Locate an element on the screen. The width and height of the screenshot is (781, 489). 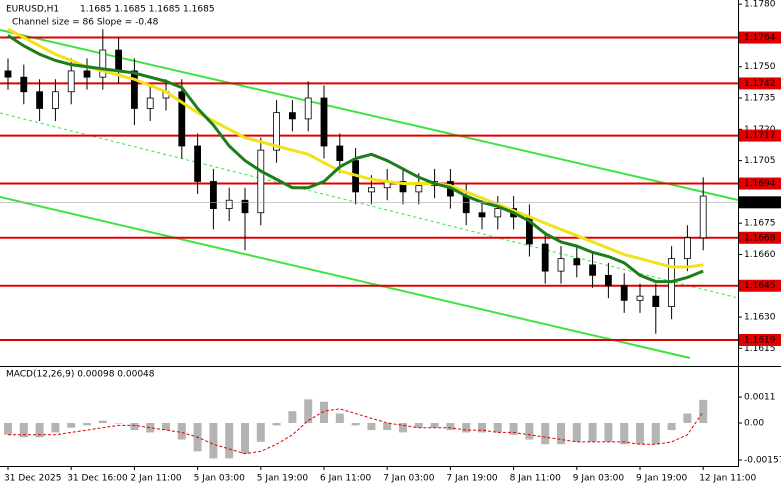
x-tick-label: 2 Jan 11:00 is located at coordinates (156, 479).